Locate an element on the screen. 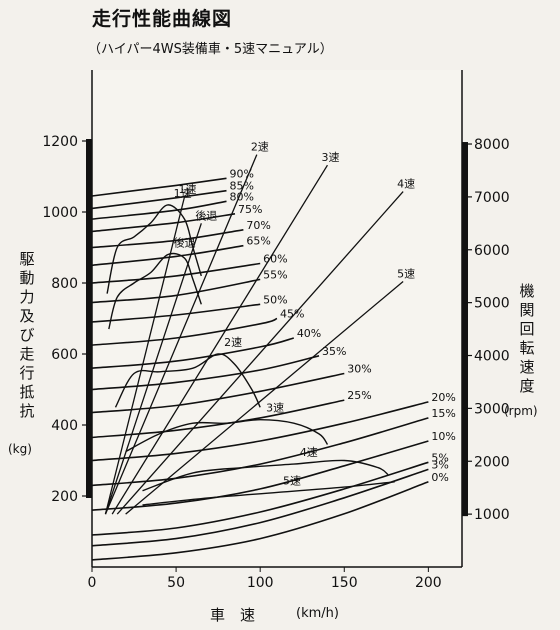  resistance-curve-80pct is located at coordinates (159, 210).